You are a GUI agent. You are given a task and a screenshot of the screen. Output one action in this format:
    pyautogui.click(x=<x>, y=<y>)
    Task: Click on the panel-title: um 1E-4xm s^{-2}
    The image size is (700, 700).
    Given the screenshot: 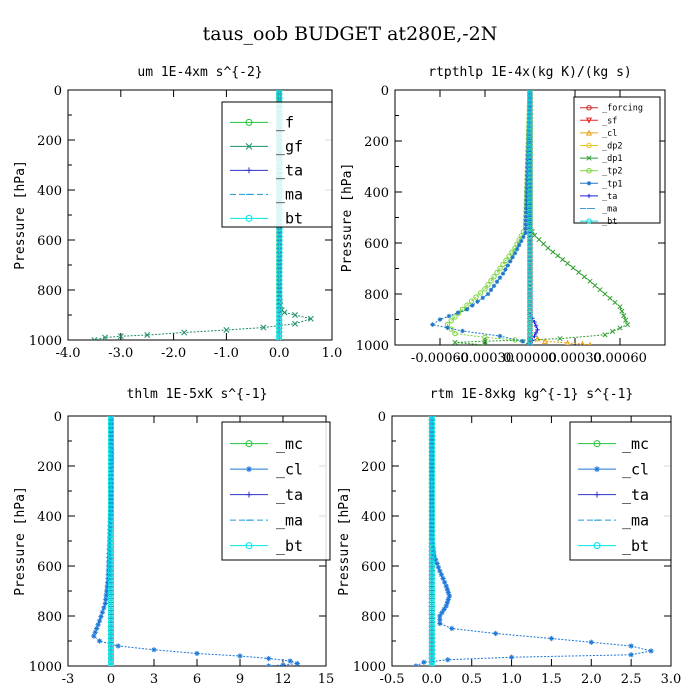 What is the action you would take?
    pyautogui.click(x=199, y=72)
    